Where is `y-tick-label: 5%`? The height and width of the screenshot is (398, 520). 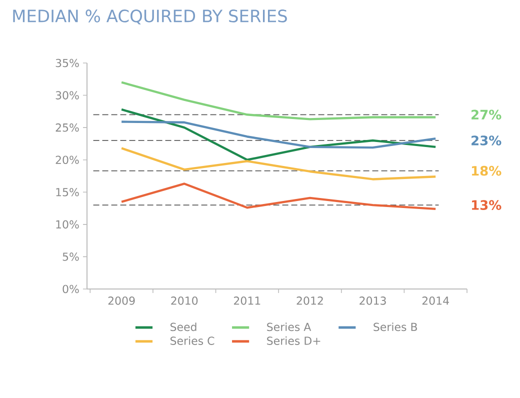
y-tick-label: 5% is located at coordinates (70, 256).